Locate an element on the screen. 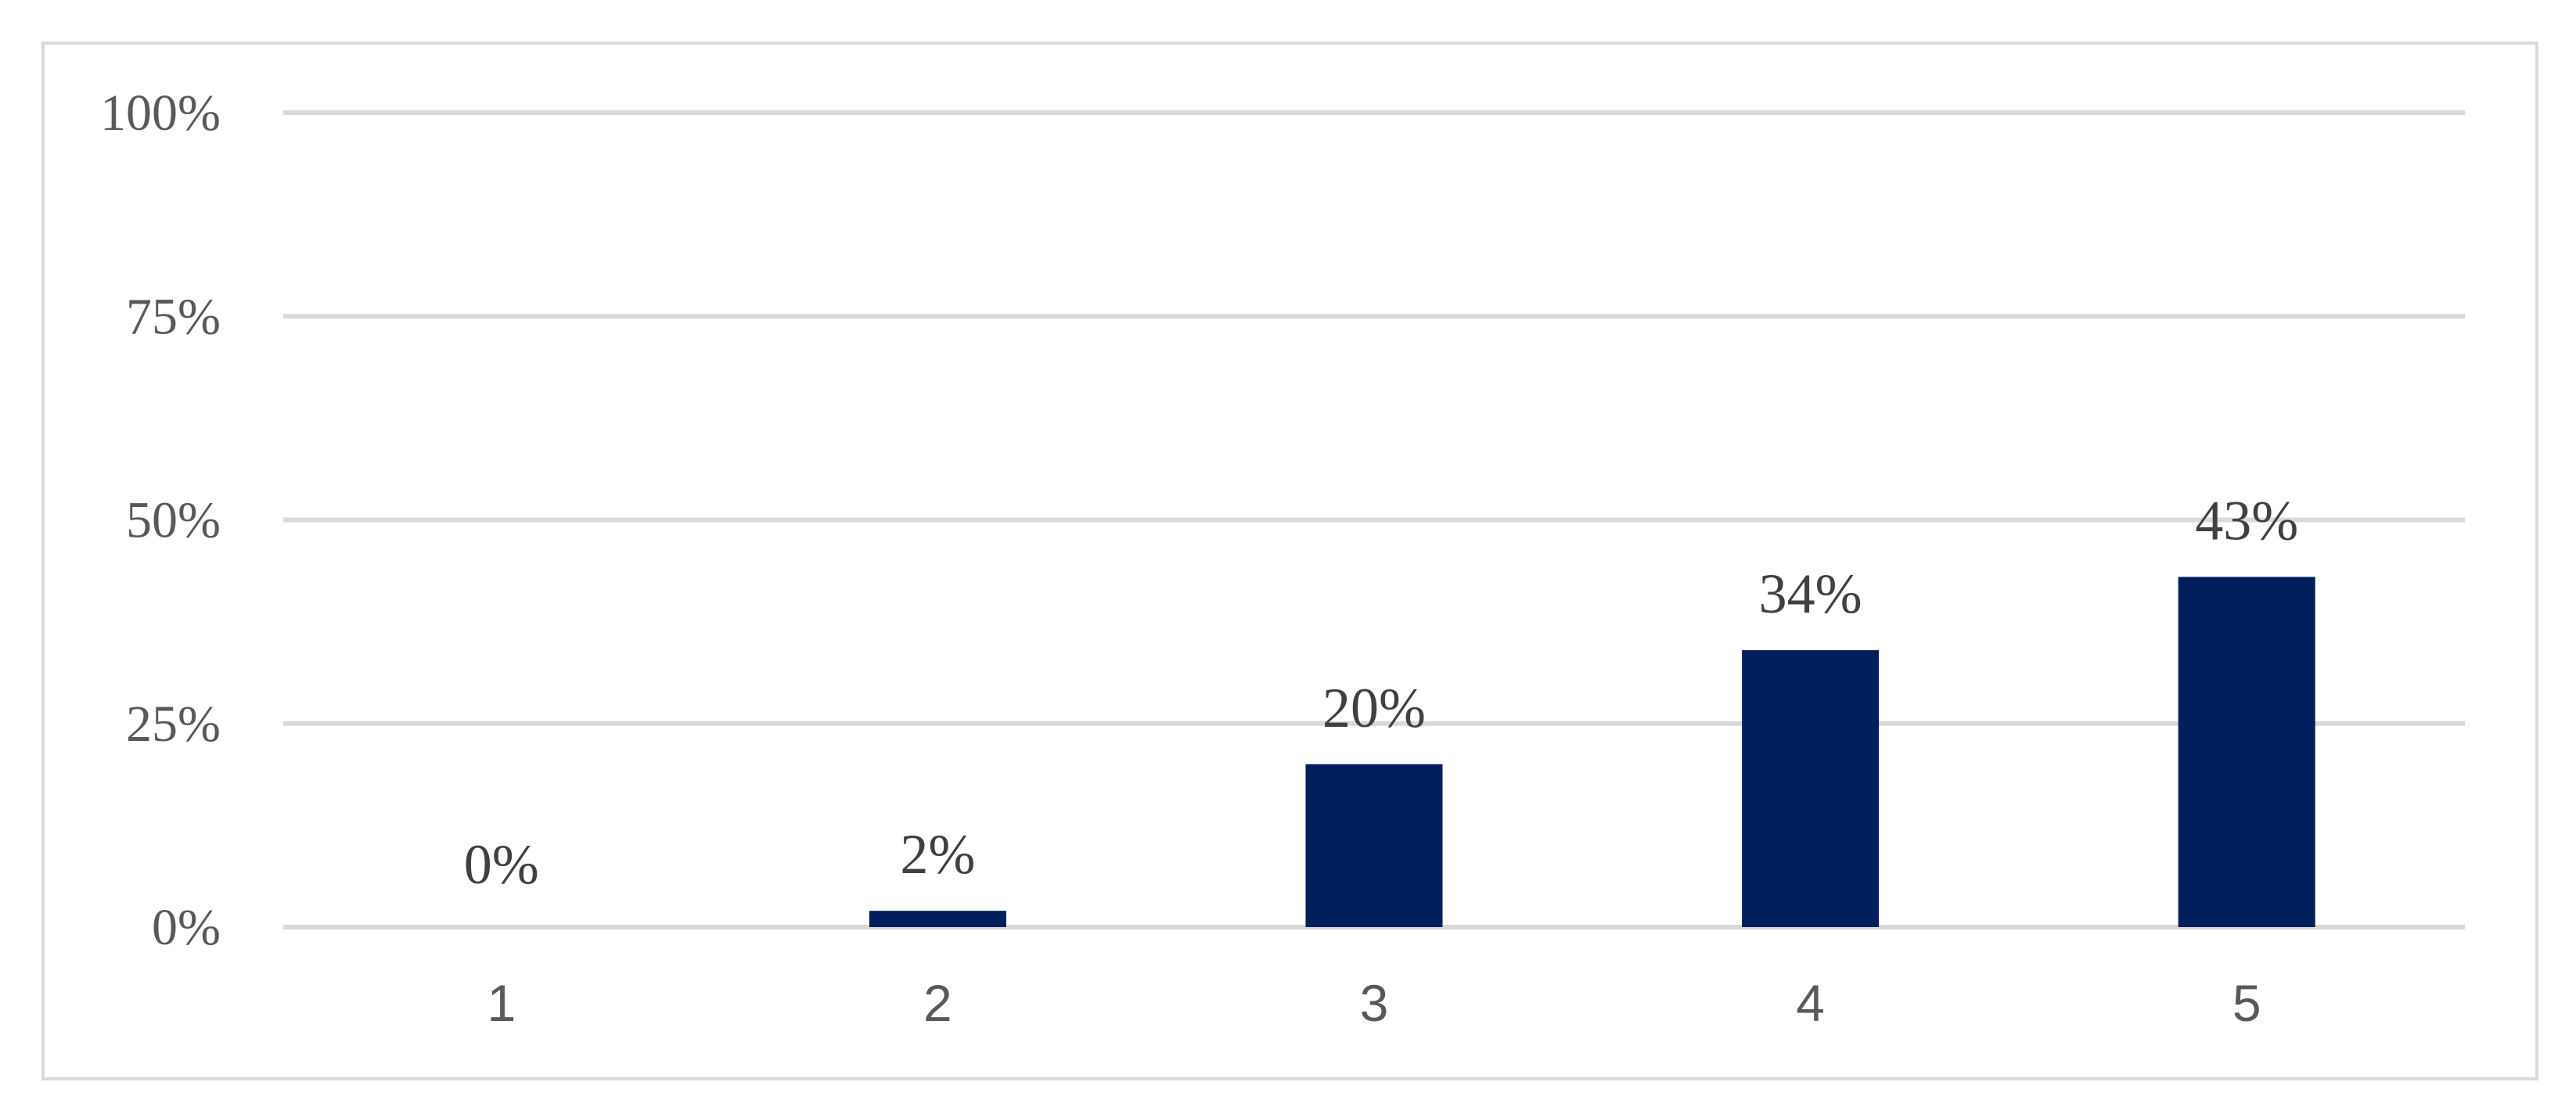 The width and height of the screenshot is (2576, 1118). x-tick-label: 3 is located at coordinates (1375, 1003).